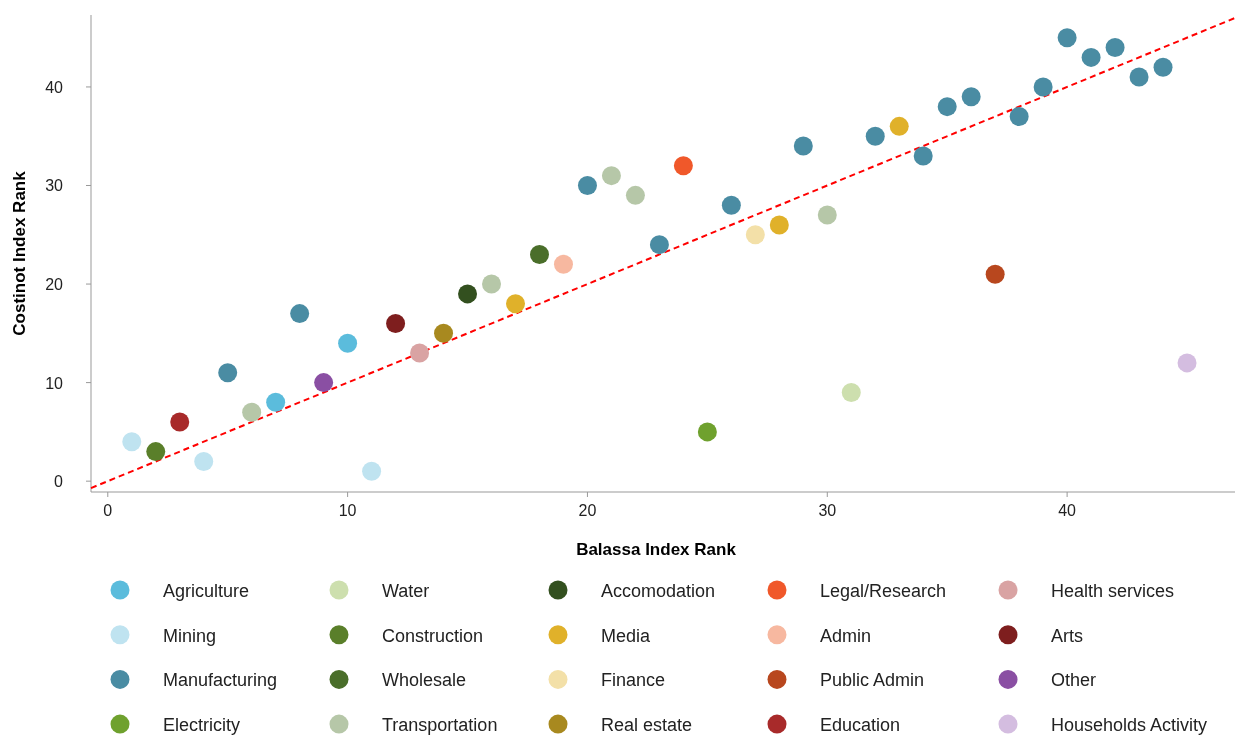  What do you see at coordinates (647, 725) in the screenshot?
I see `legend-label: Real estate` at bounding box center [647, 725].